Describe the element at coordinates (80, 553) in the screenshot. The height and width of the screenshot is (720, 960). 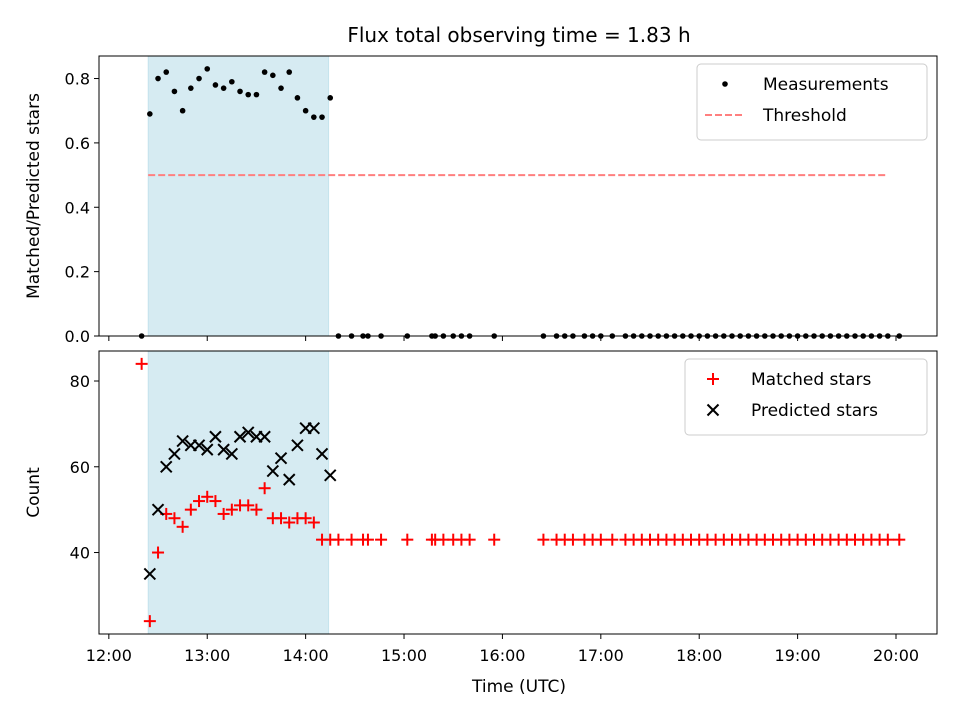
I see `y-tick-label: 40` at that location.